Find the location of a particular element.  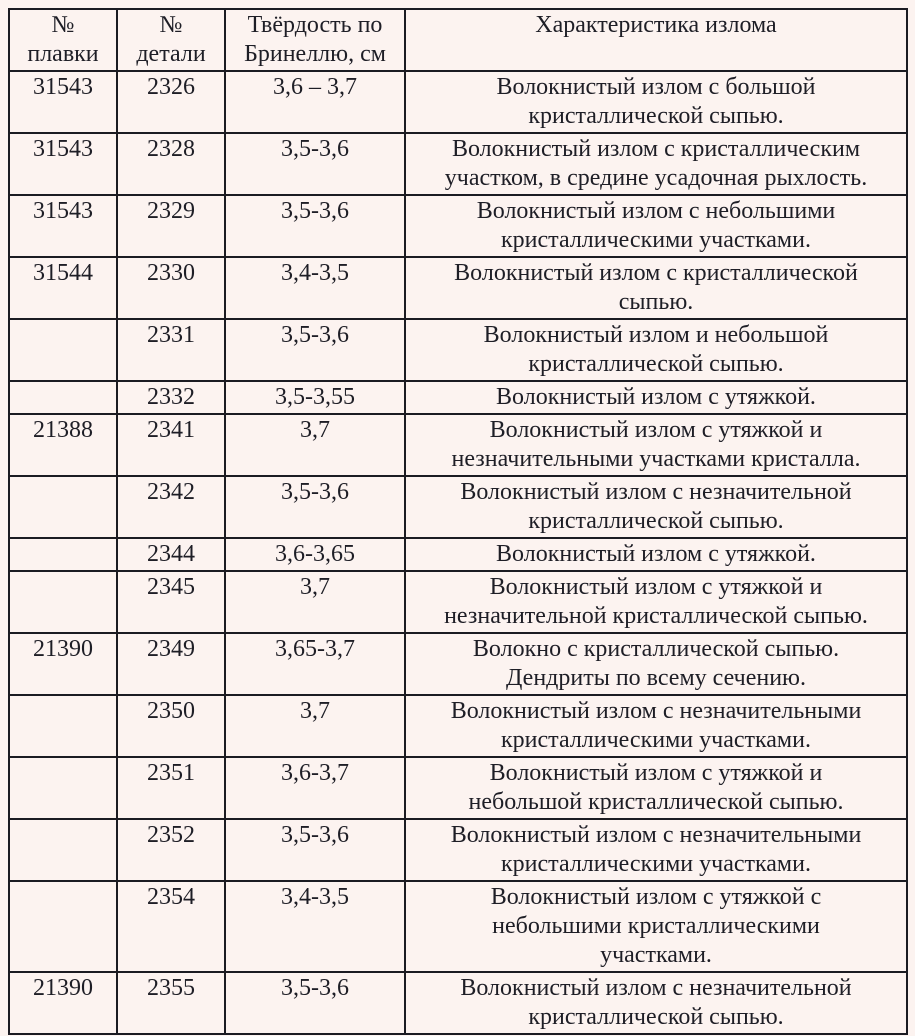

hardness-cell: 3,5-3,55 is located at coordinates (315, 397).